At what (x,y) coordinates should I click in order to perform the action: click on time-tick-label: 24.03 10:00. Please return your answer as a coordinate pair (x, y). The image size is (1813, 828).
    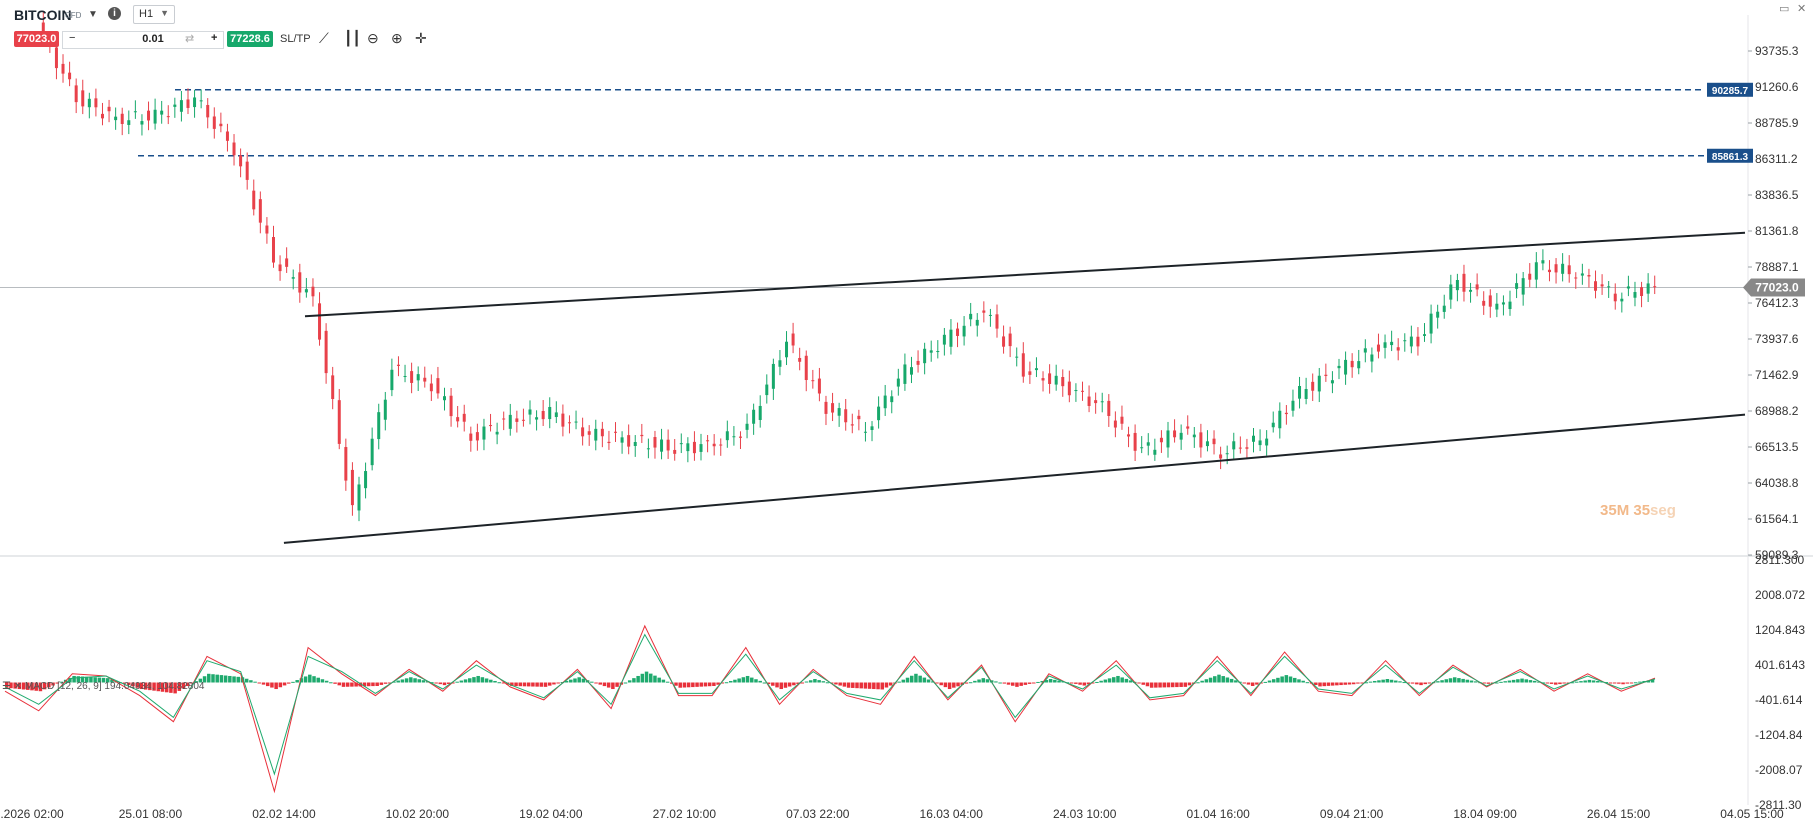
    Looking at the image, I should click on (1085, 814).